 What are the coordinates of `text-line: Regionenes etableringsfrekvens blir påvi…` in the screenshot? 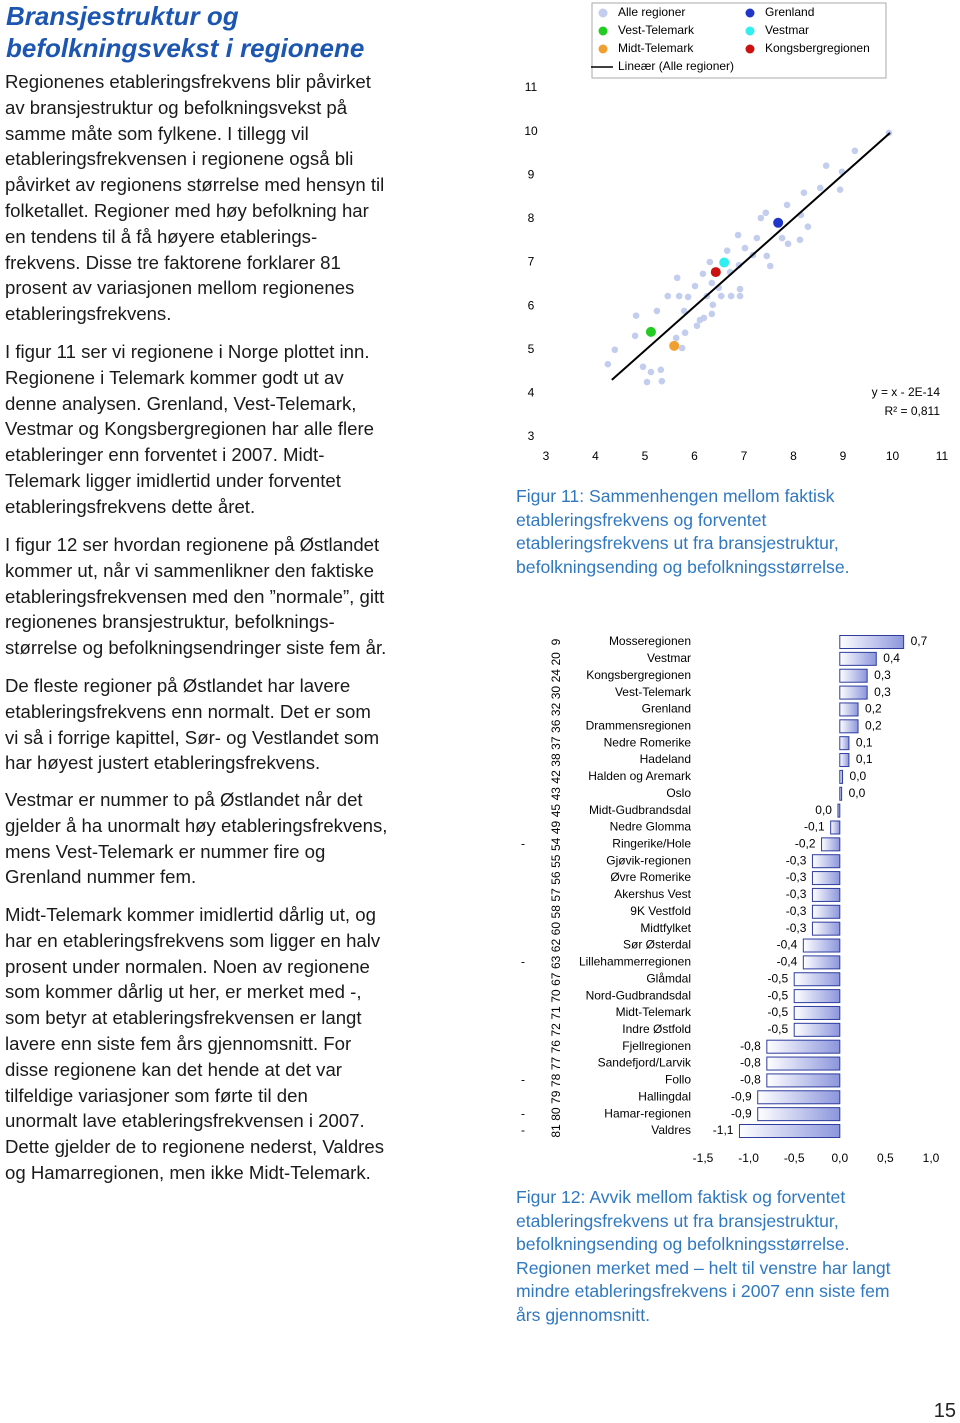 It's located at (188, 81).